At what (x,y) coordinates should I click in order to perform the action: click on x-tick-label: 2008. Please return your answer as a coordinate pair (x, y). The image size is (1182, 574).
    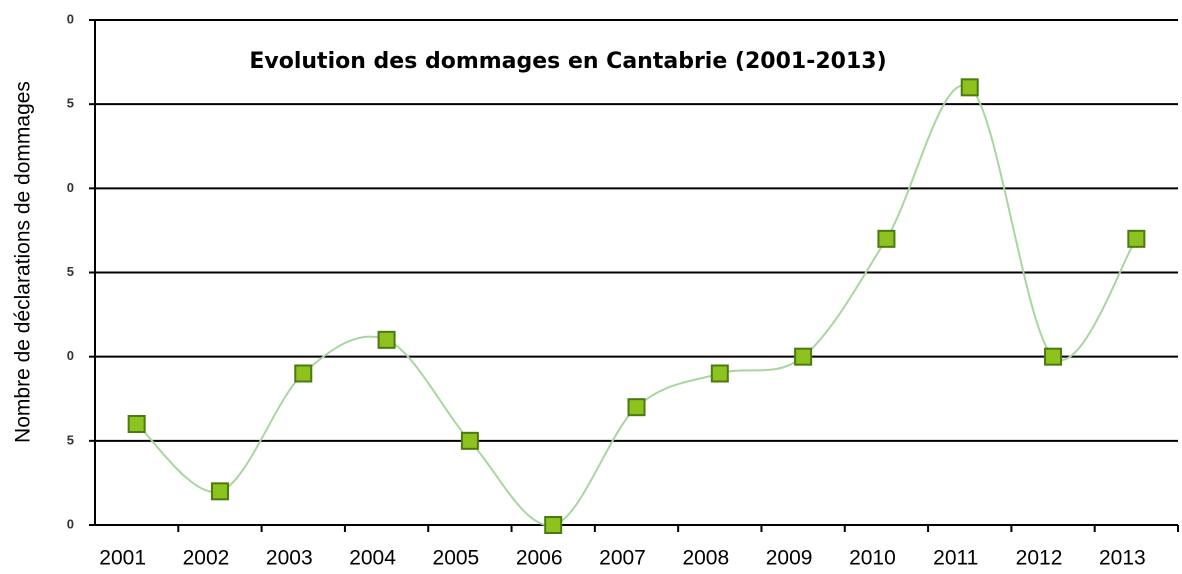
    Looking at the image, I should click on (705, 558).